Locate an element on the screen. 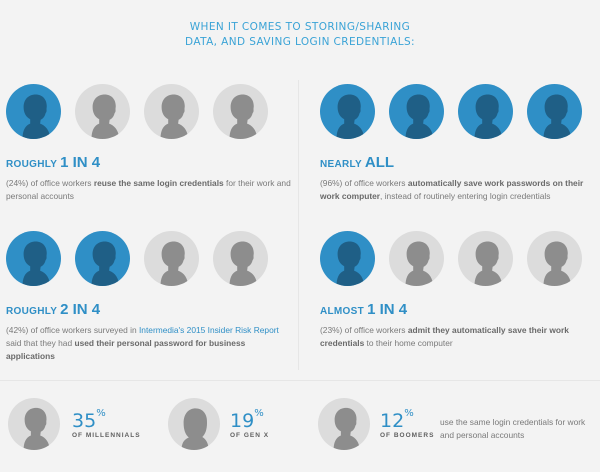 The height and width of the screenshot is (472, 600). stat-heading: NEARLY All is located at coordinates (357, 162).